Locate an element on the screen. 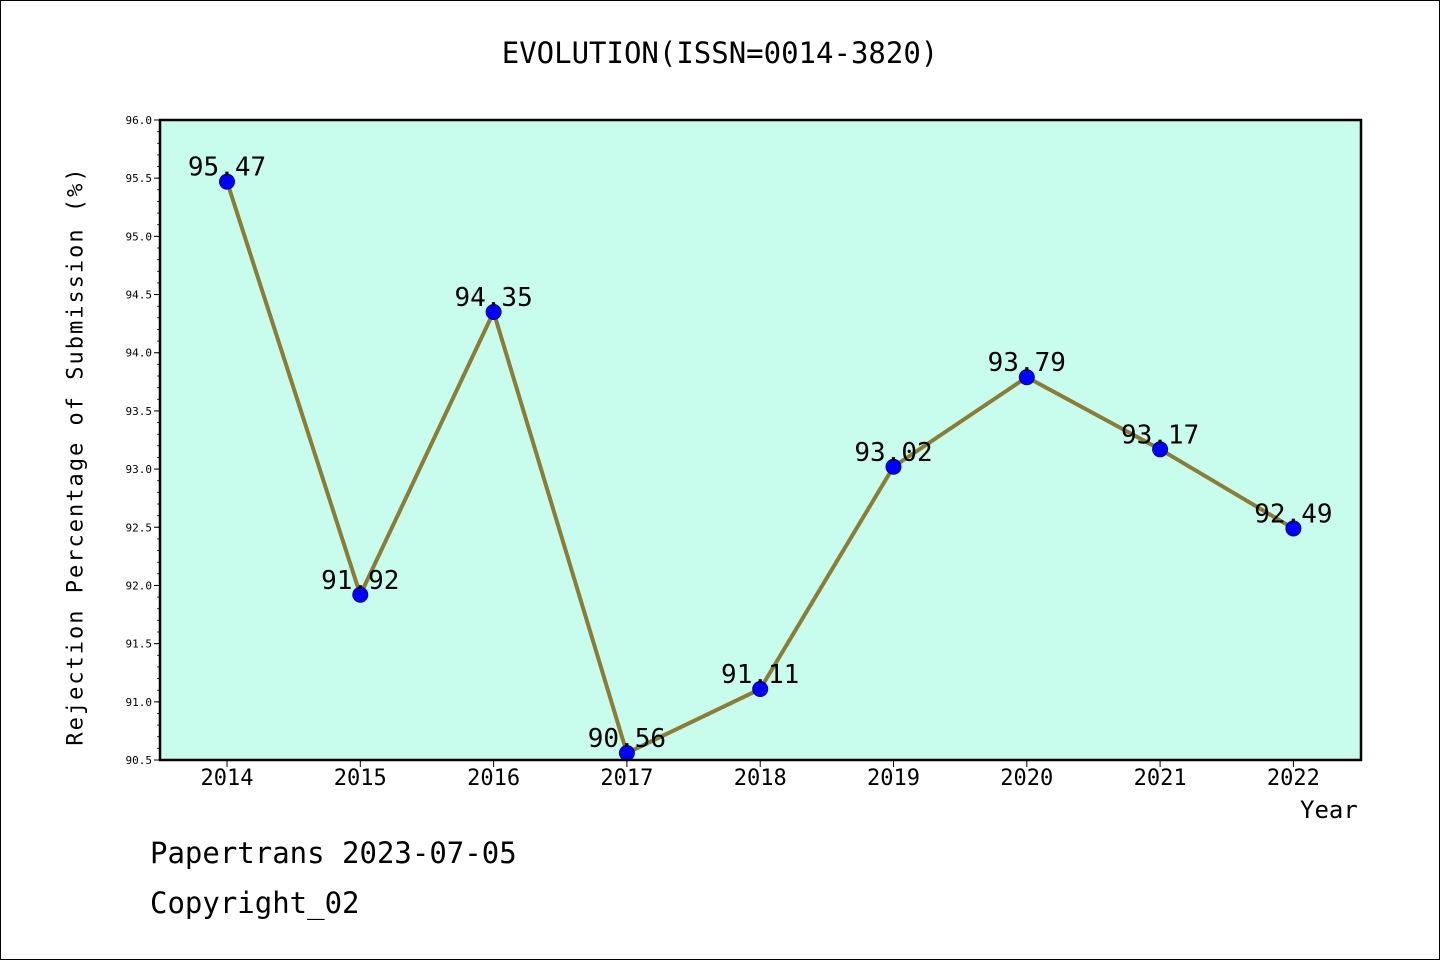  y-tick-label: 92.0 is located at coordinates (139, 585).